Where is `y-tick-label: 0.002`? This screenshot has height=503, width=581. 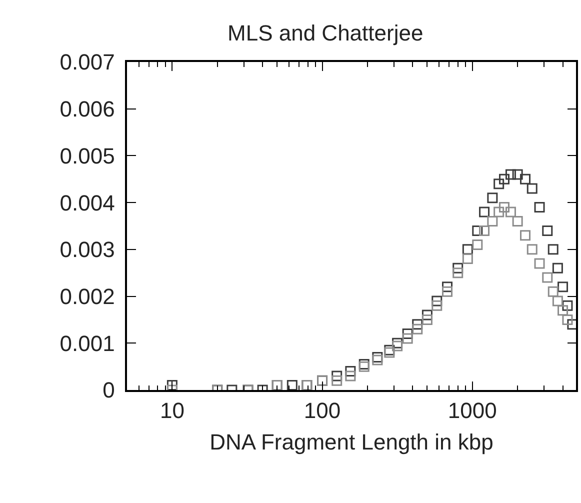 y-tick-label: 0.002 is located at coordinates (87, 296).